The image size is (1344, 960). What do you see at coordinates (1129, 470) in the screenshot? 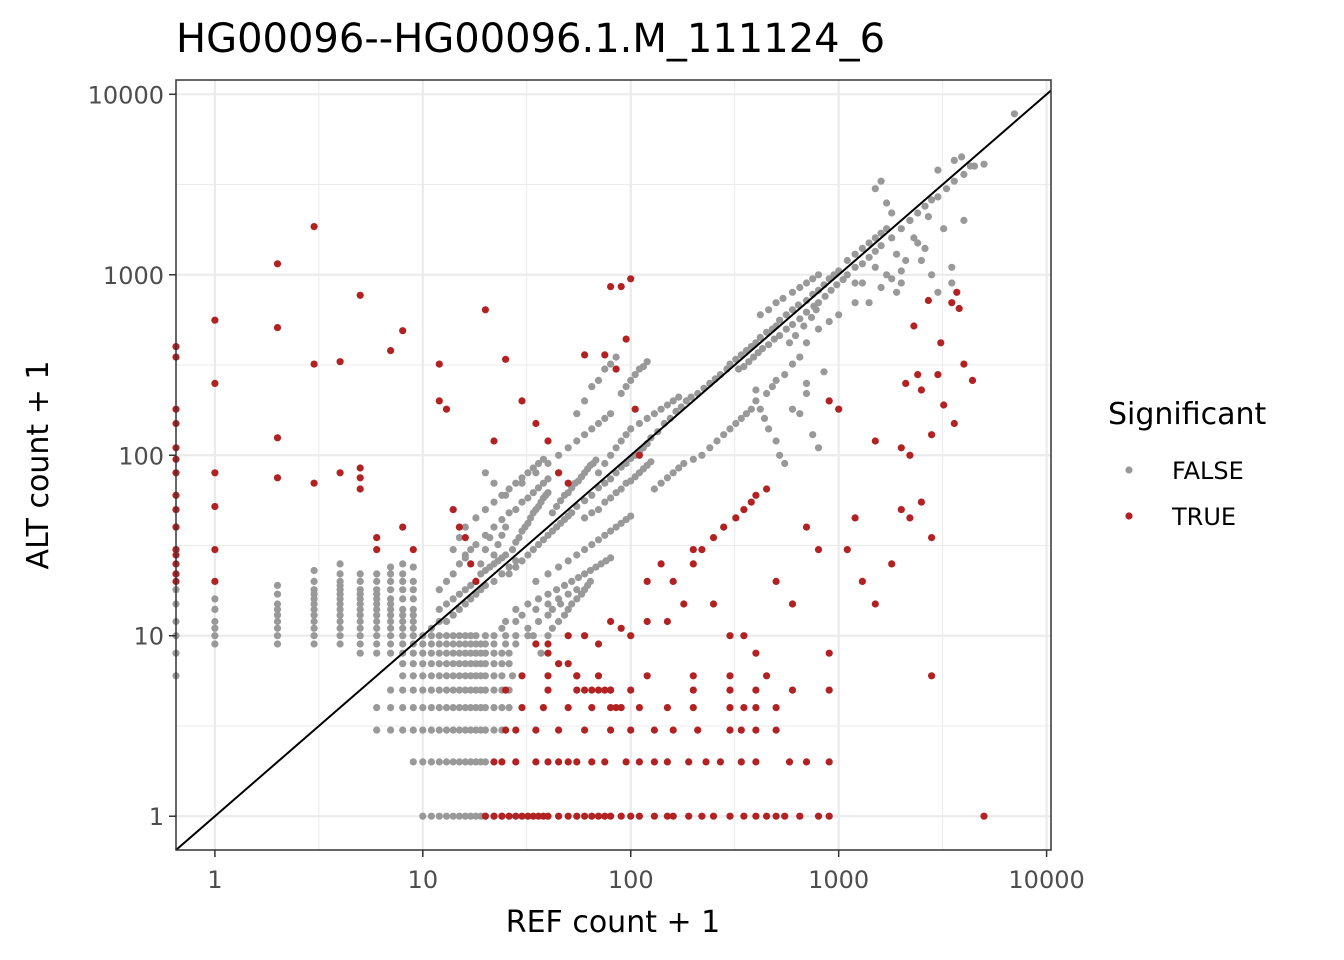
I see `legend-key-false` at bounding box center [1129, 470].